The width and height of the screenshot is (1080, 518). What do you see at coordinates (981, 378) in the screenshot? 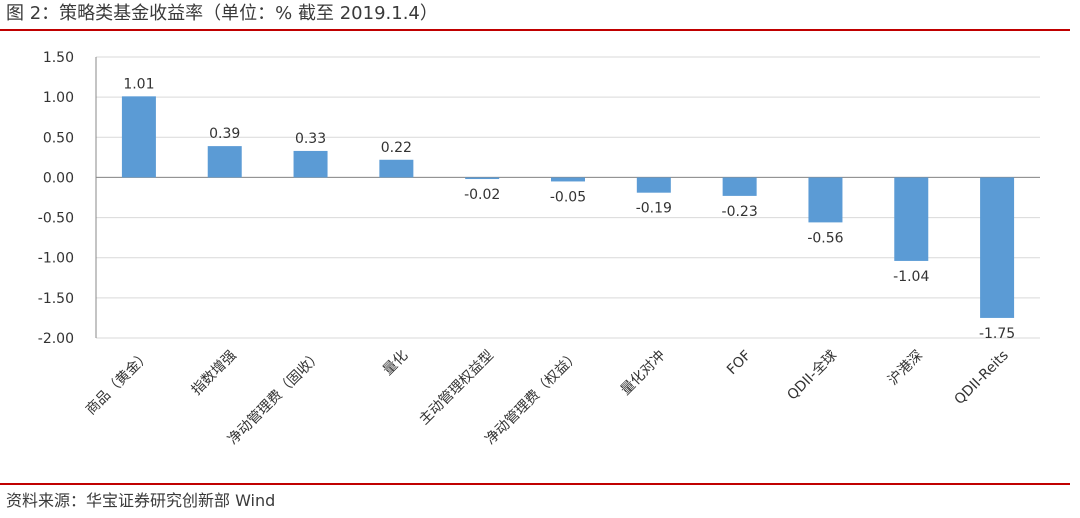
I see `x-tick-label: QDII-Reits` at bounding box center [981, 378].